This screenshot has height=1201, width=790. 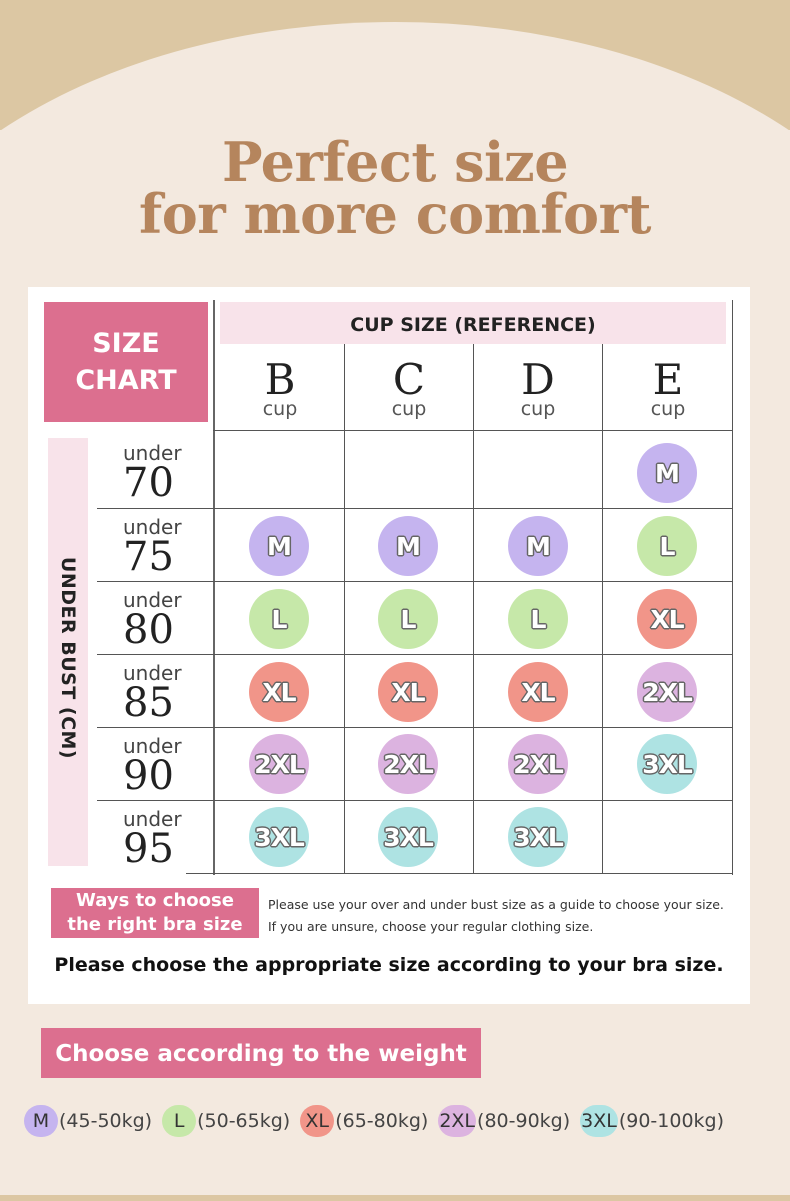 I want to click on row-band-value: 95, so click(x=148, y=849).